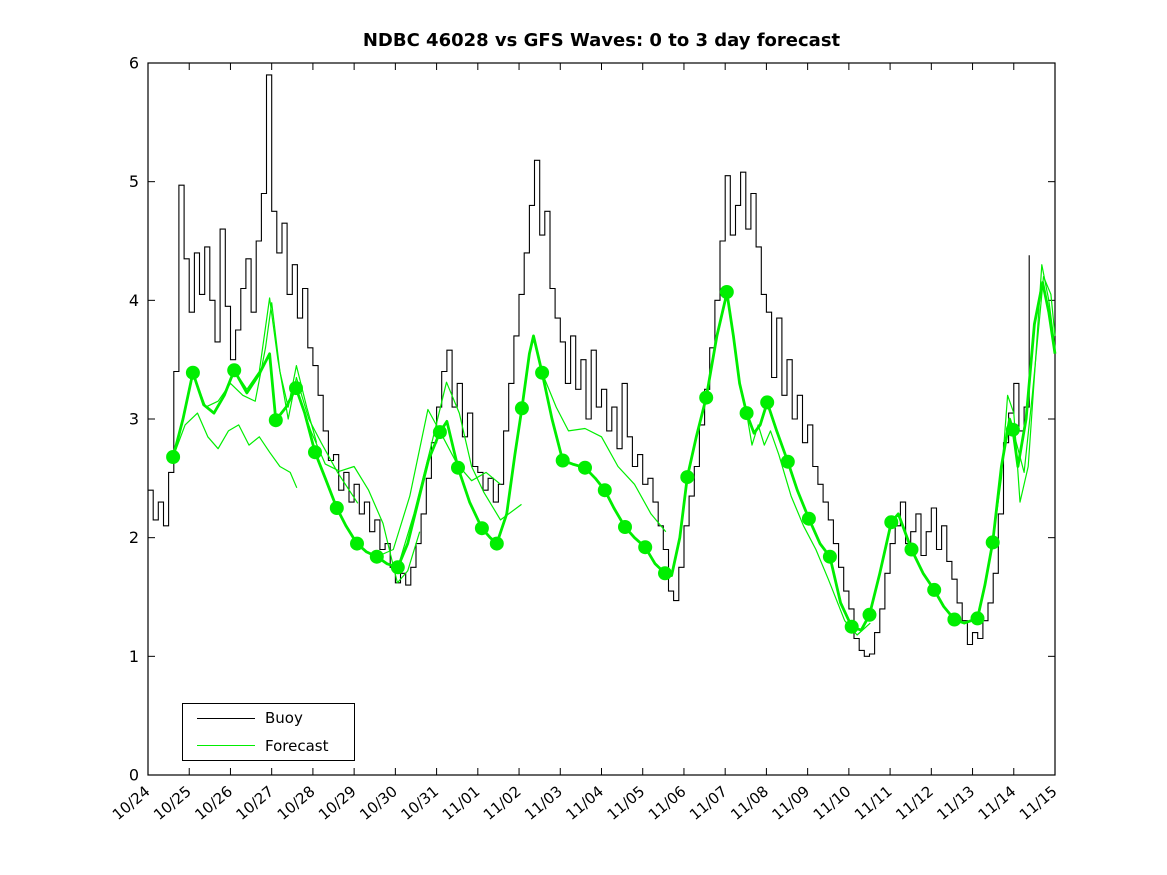  I want to click on legend-row-buoy: Buoy, so click(268, 718).